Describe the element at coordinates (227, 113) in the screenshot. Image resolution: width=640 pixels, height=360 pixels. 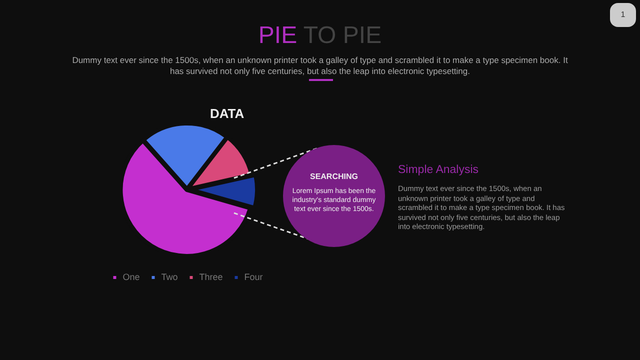
I see `text: DATA` at that location.